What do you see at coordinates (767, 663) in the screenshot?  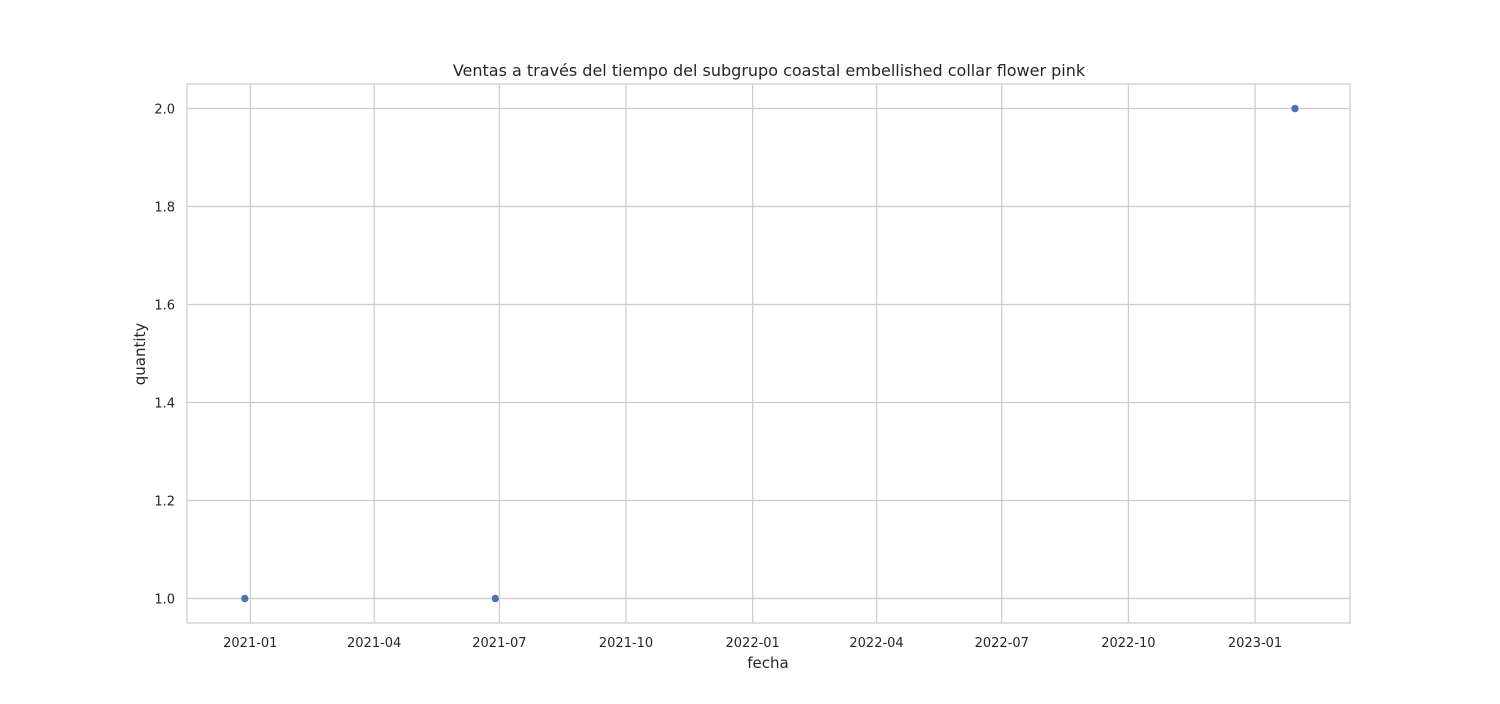 I see `x-axis-label: fecha` at bounding box center [767, 663].